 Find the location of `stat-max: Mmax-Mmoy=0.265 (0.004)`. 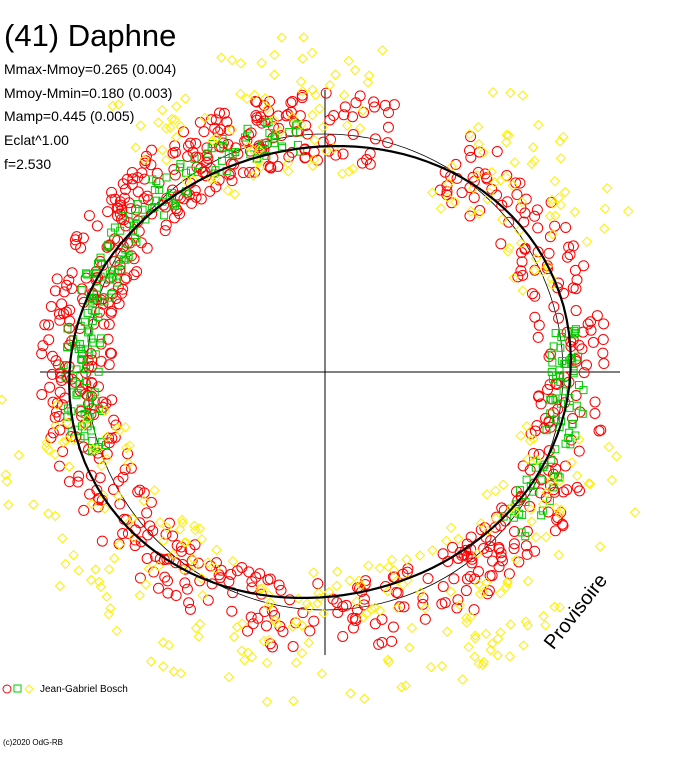

stat-max: Mmax-Mmoy=0.265 (0.004) is located at coordinates (90, 69).